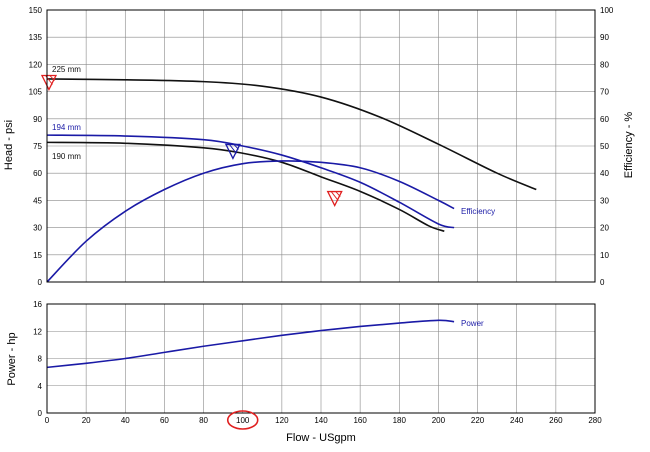 This screenshot has width=650, height=452. Describe the element at coordinates (37, 331) in the screenshot. I see `y-tick-label: 12` at that location.